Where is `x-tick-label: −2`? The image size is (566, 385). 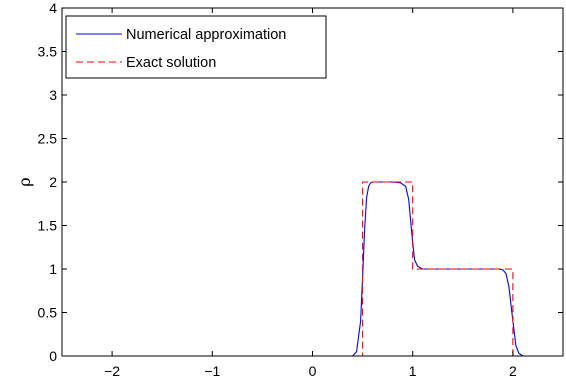
x-tick-label: −2 is located at coordinates (112, 371).